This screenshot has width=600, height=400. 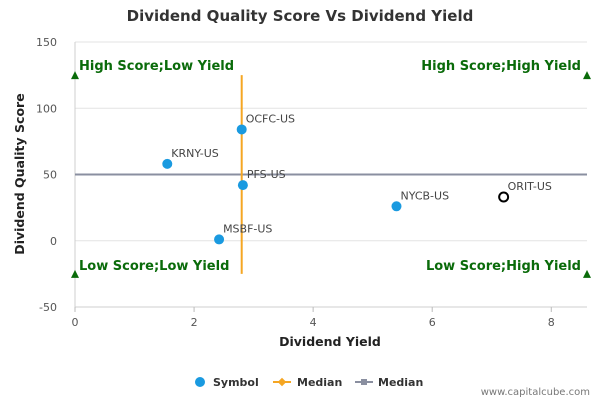 What do you see at coordinates (313, 322) in the screenshot?
I see `x-tick-label: 4` at bounding box center [313, 322].